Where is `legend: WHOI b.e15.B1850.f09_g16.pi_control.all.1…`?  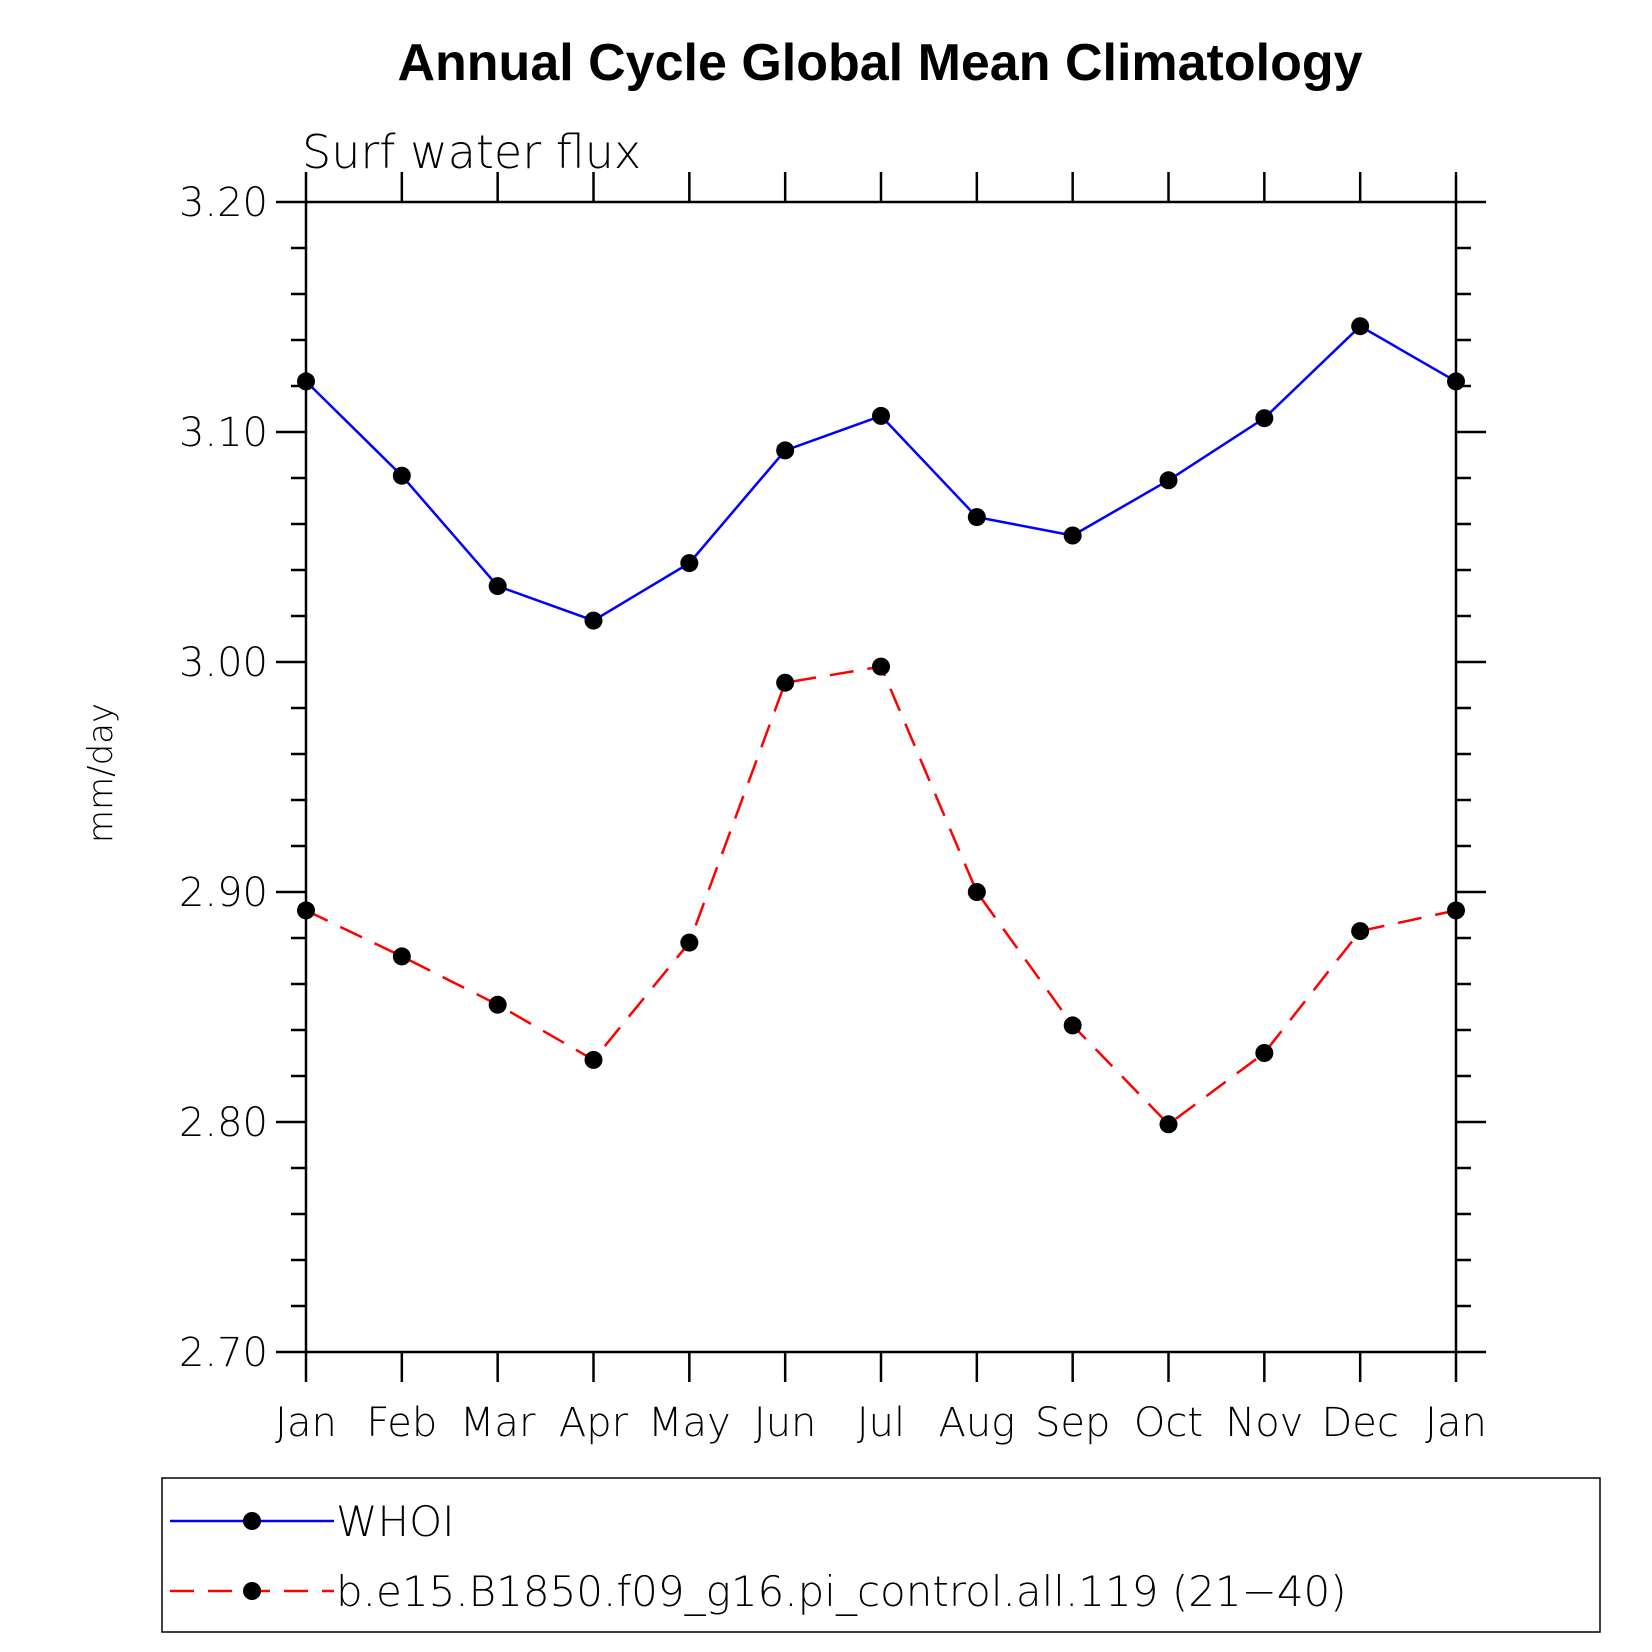
legend: WHOI b.e15.B1850.f09_g16.pi_control.all.1… is located at coordinates (758, 1556).